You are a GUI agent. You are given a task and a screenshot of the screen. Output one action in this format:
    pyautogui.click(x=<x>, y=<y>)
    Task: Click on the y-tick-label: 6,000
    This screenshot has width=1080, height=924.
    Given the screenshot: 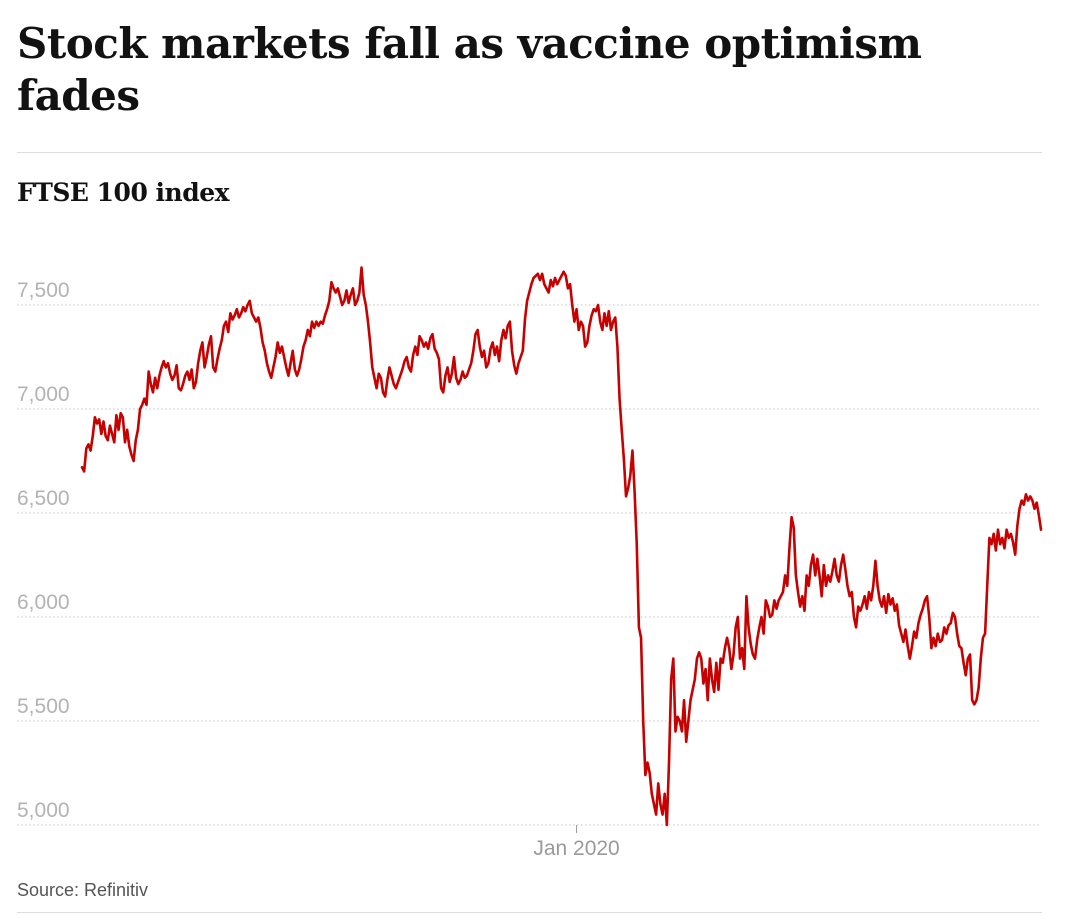 What is the action you would take?
    pyautogui.click(x=43, y=602)
    